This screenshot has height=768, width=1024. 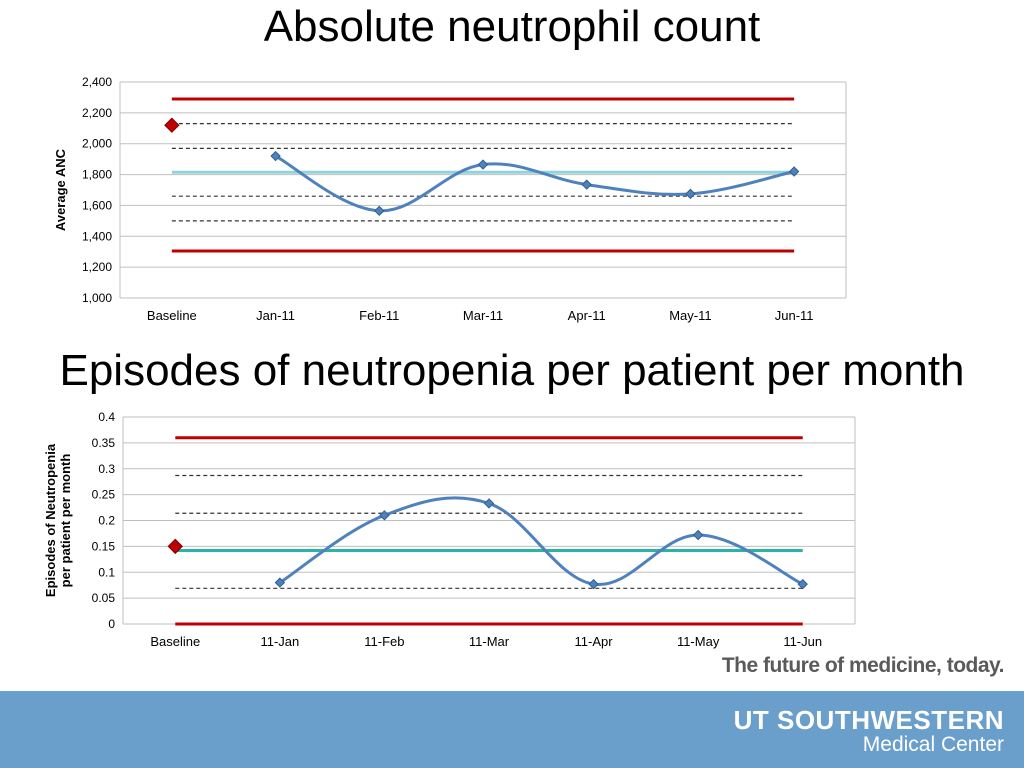 What do you see at coordinates (97, 267) in the screenshot?
I see `y-tick-label: 1,200` at bounding box center [97, 267].